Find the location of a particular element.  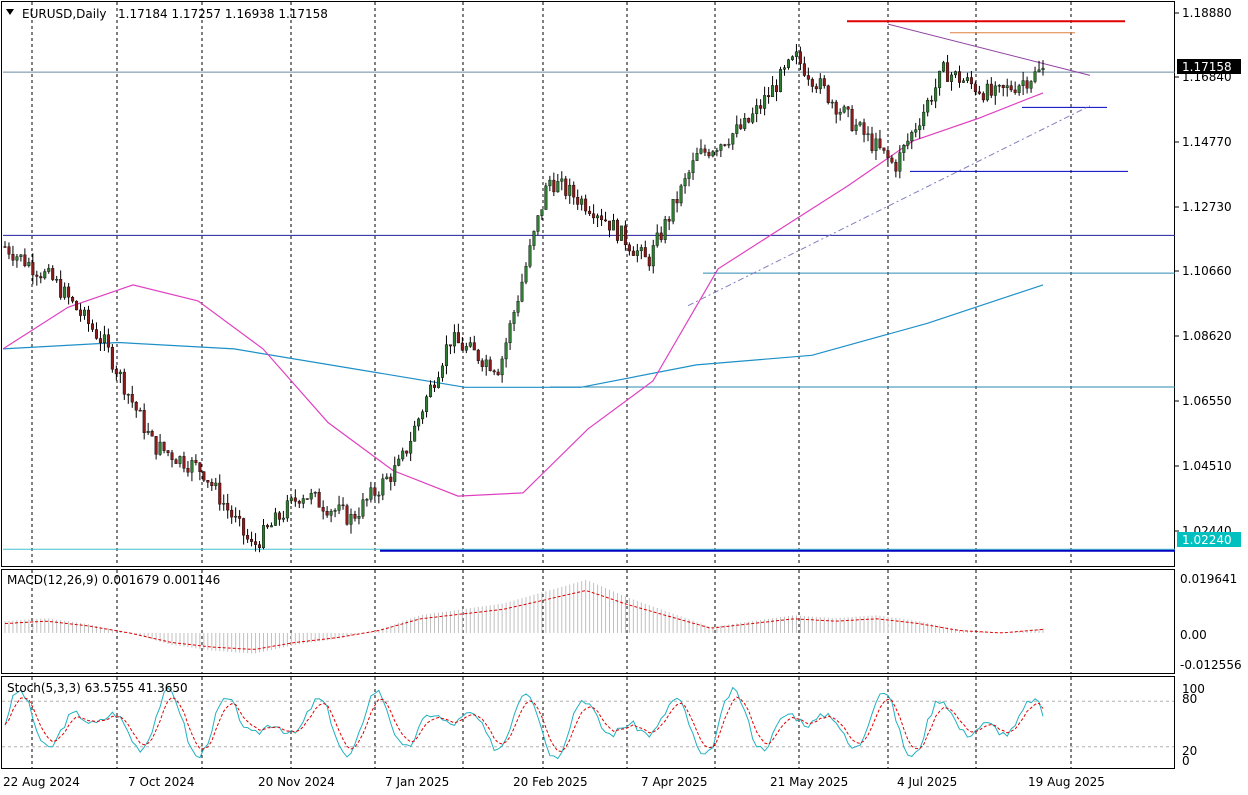

date-tick-label: 4 Jul 2025 is located at coordinates (927, 782).